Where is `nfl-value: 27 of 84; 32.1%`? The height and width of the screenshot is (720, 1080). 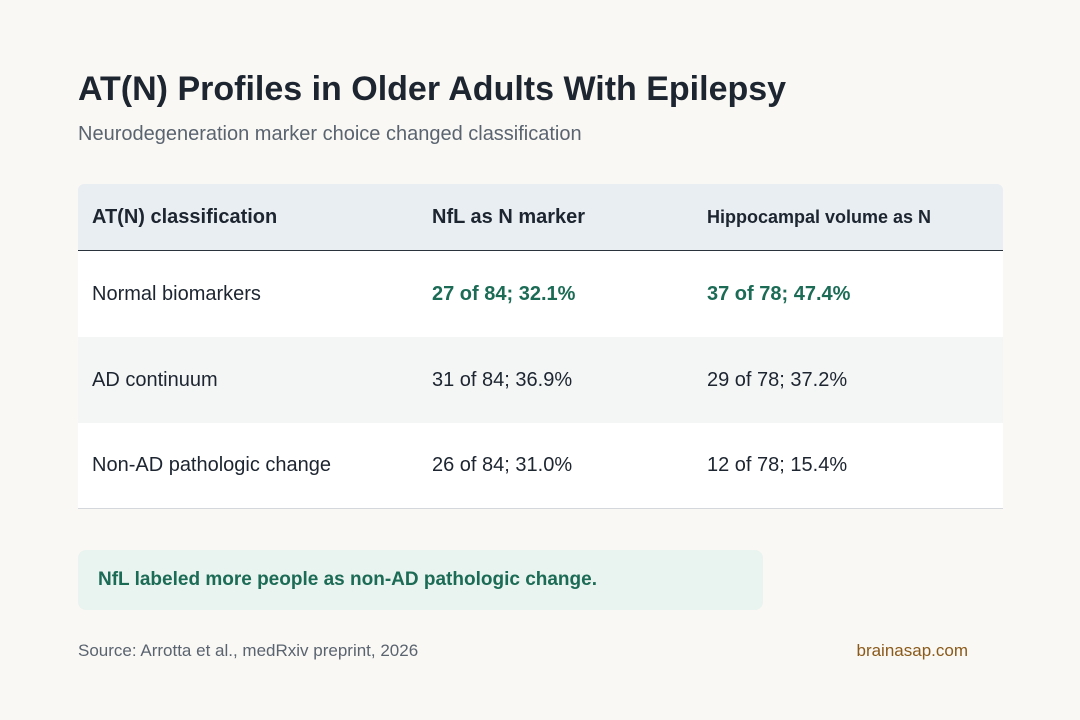
nfl-value: 27 of 84; 32.1% is located at coordinates (504, 293).